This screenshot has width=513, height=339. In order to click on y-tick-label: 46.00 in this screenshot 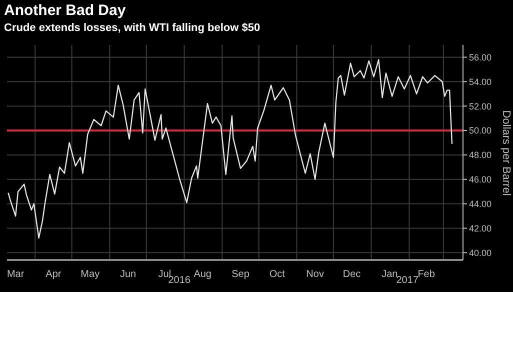, I will do `click(480, 179)`.